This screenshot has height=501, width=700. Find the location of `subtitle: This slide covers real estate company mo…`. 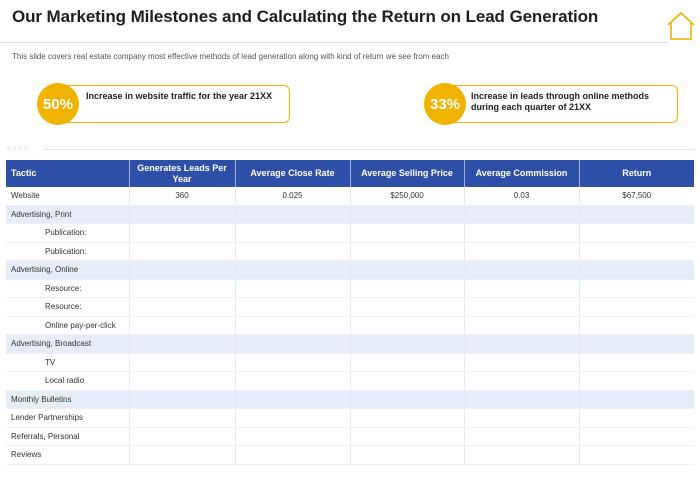

subtitle: This slide covers real estate company mo… is located at coordinates (230, 56).